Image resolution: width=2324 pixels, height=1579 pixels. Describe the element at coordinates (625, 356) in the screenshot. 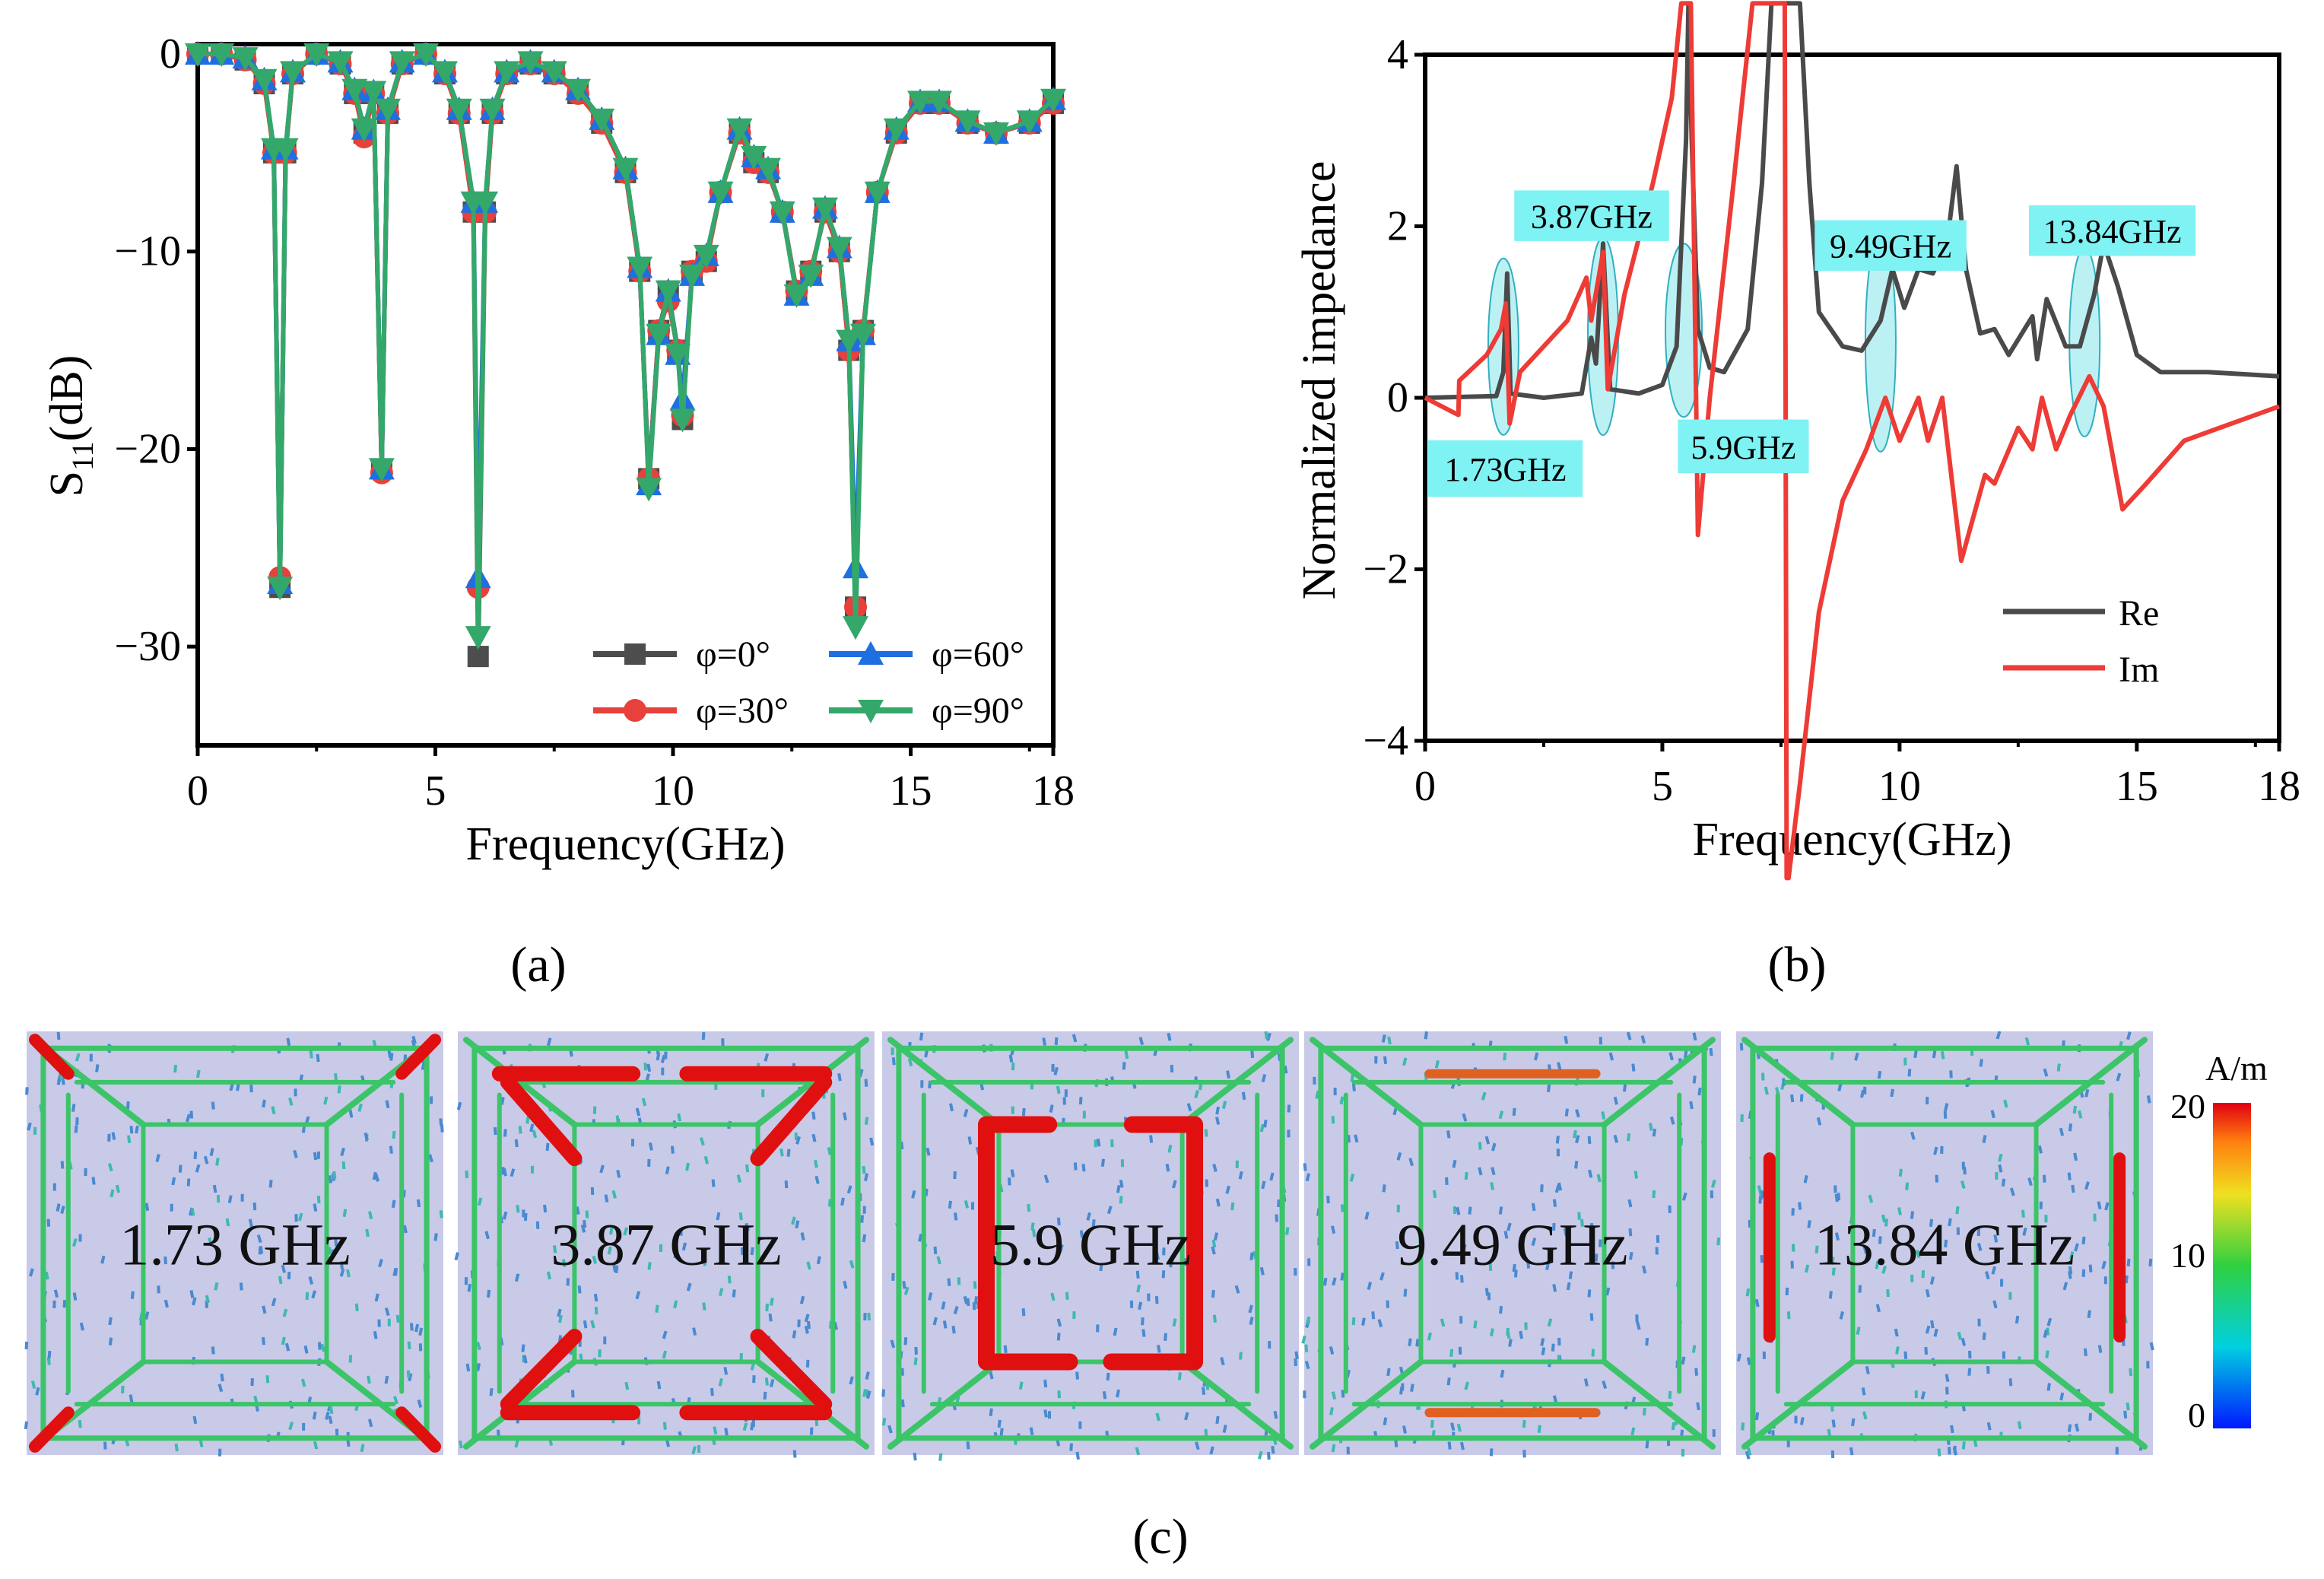

I see `series-φ=0°` at that location.